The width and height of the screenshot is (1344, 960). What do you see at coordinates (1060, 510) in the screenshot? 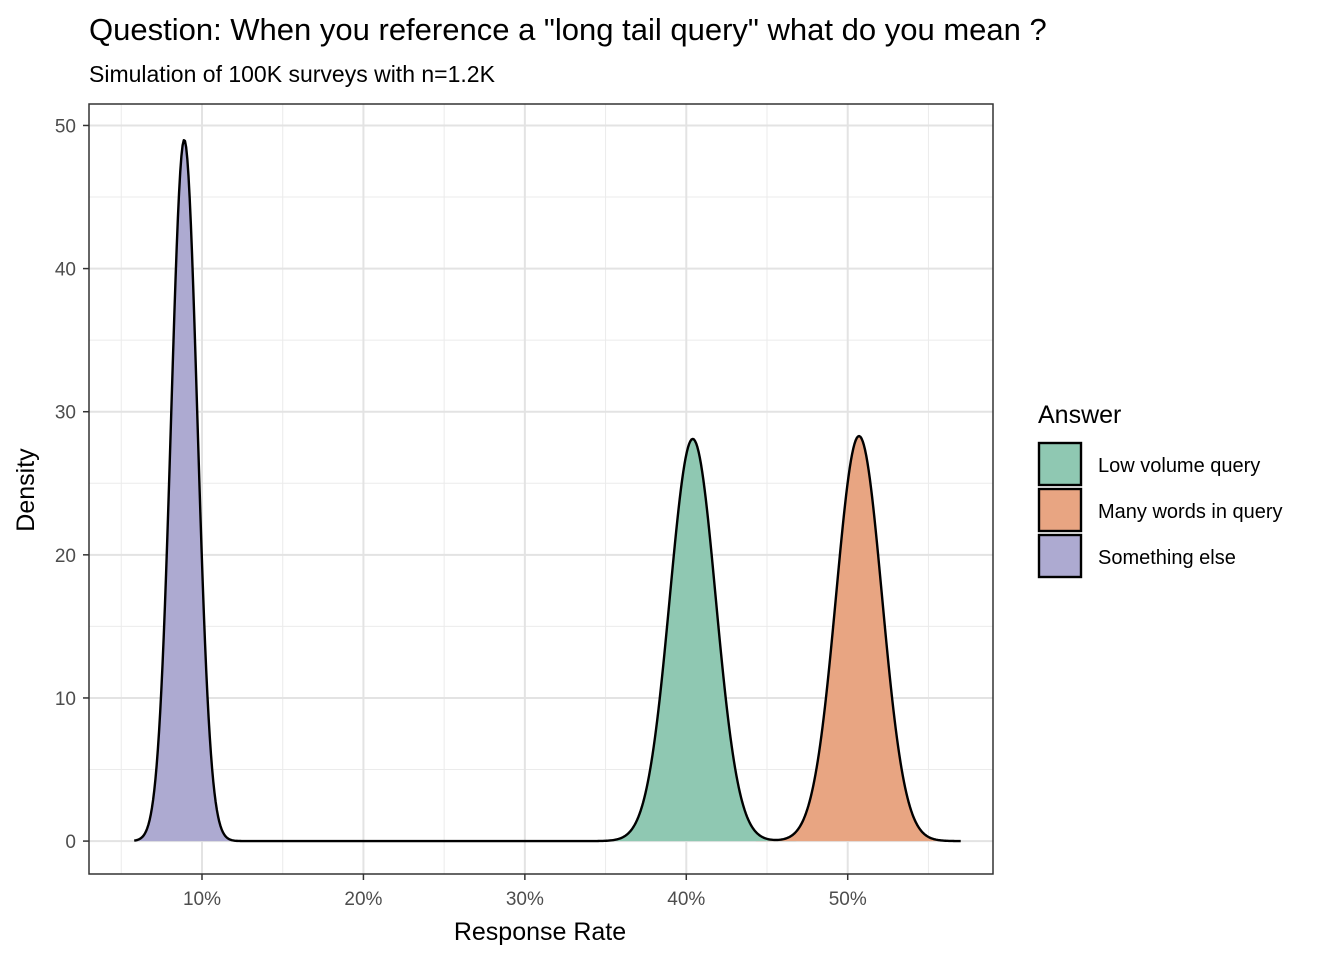
I see `legend-key-many-words-in-query` at bounding box center [1060, 510].